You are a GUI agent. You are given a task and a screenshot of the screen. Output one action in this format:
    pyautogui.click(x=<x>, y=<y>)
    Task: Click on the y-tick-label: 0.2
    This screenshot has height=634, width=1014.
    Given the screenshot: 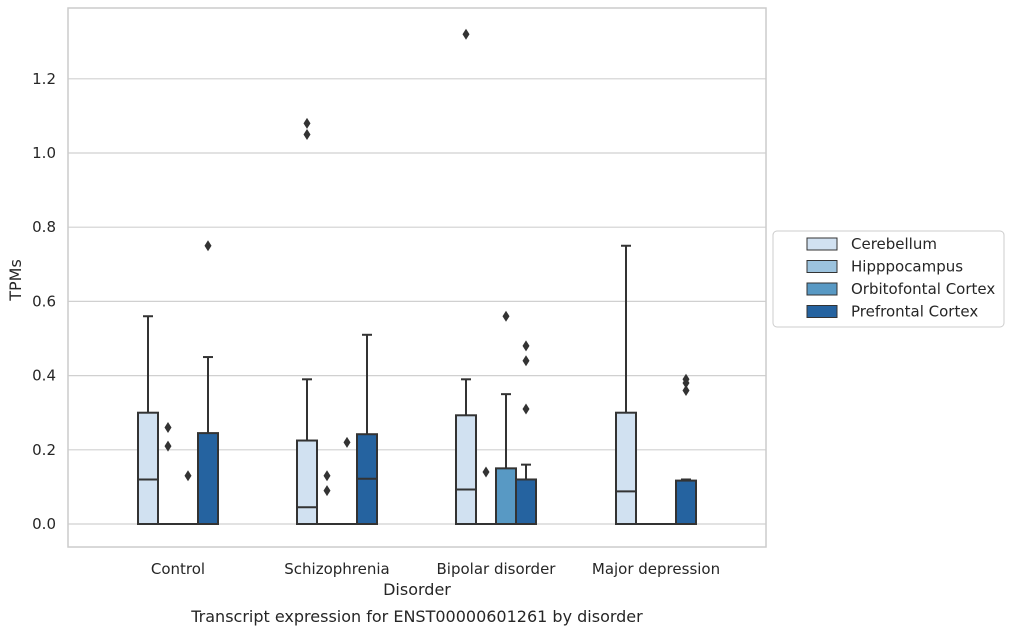 What is the action you would take?
    pyautogui.click(x=44, y=450)
    